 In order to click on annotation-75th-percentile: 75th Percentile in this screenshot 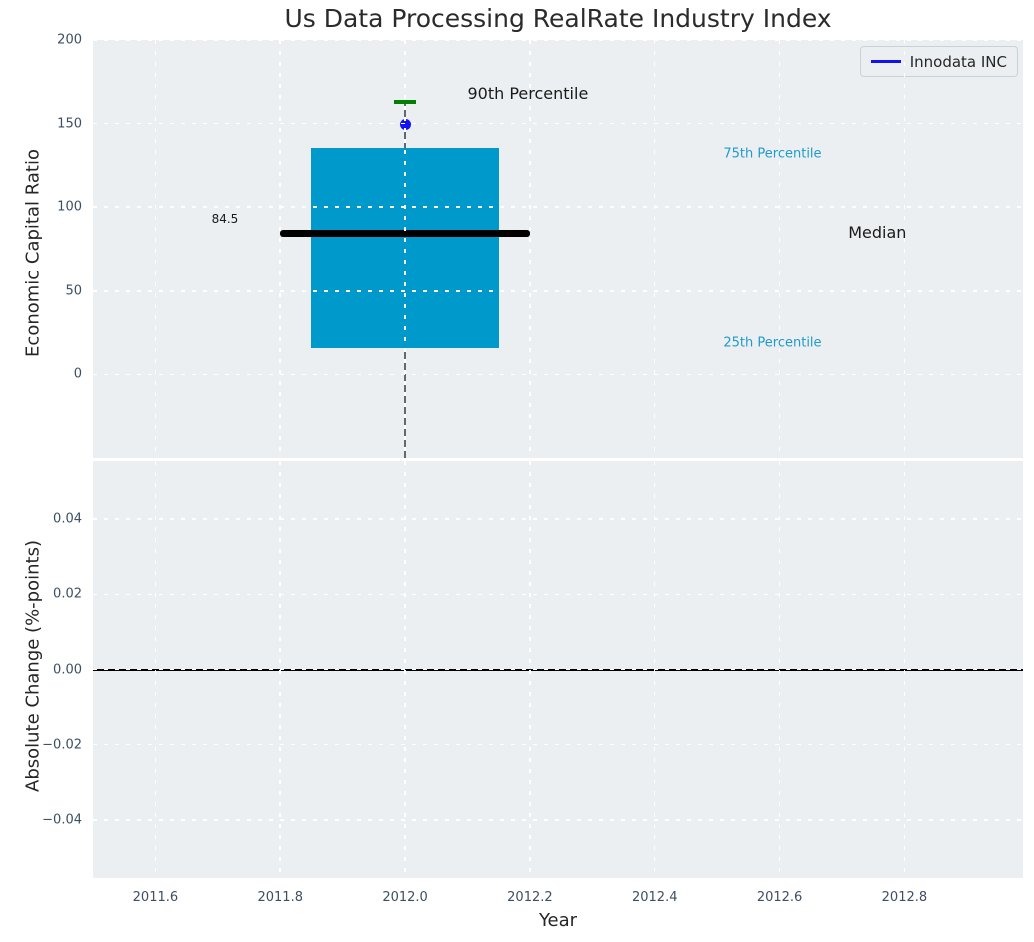, I will do `click(772, 154)`.